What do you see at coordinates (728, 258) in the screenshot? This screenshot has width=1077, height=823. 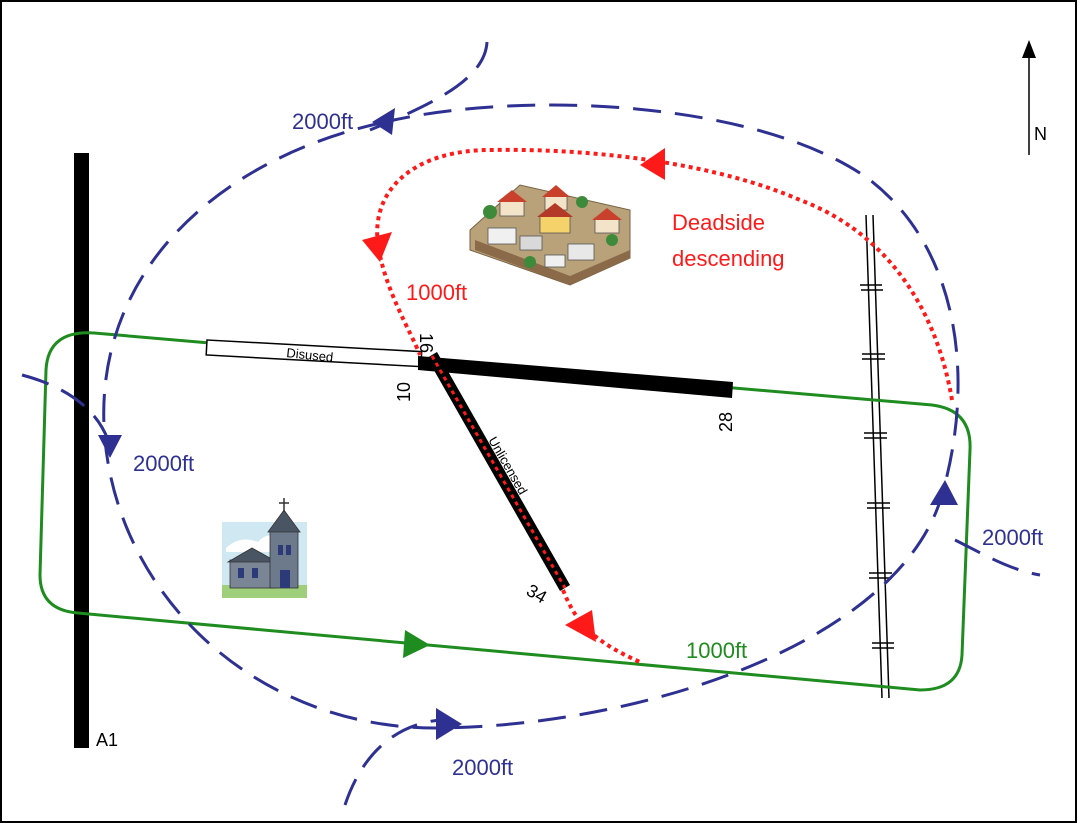 I see `deadside-label-line2: descending` at bounding box center [728, 258].